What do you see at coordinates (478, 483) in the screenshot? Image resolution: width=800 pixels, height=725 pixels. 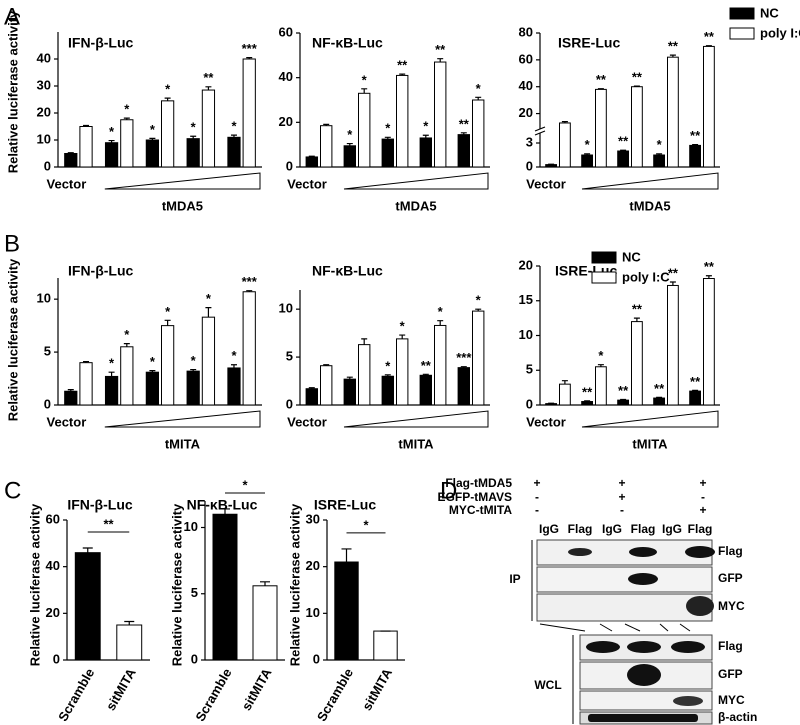 I see `blot-row-label: Flag-tMDA5` at bounding box center [478, 483].